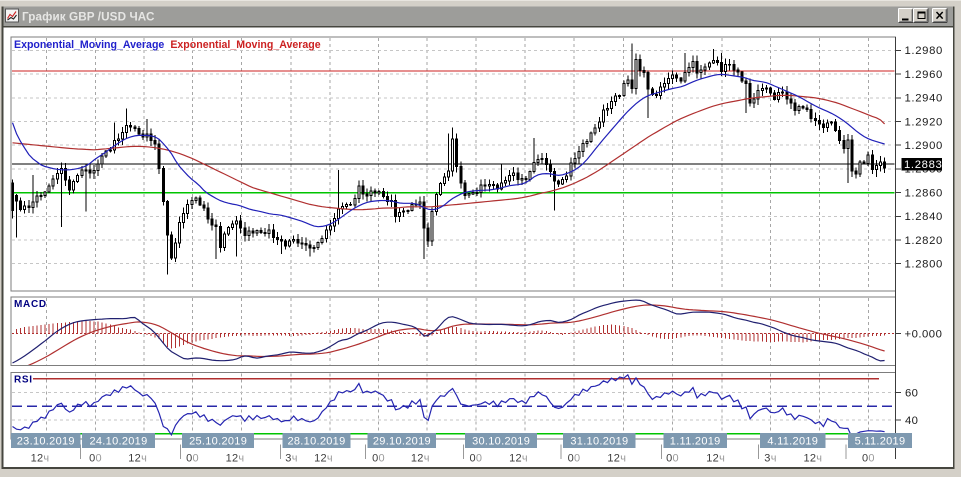 This screenshot has height=477, width=961. What do you see at coordinates (924, 217) in the screenshot?
I see `svg-text: 1.2840` at bounding box center [924, 217].